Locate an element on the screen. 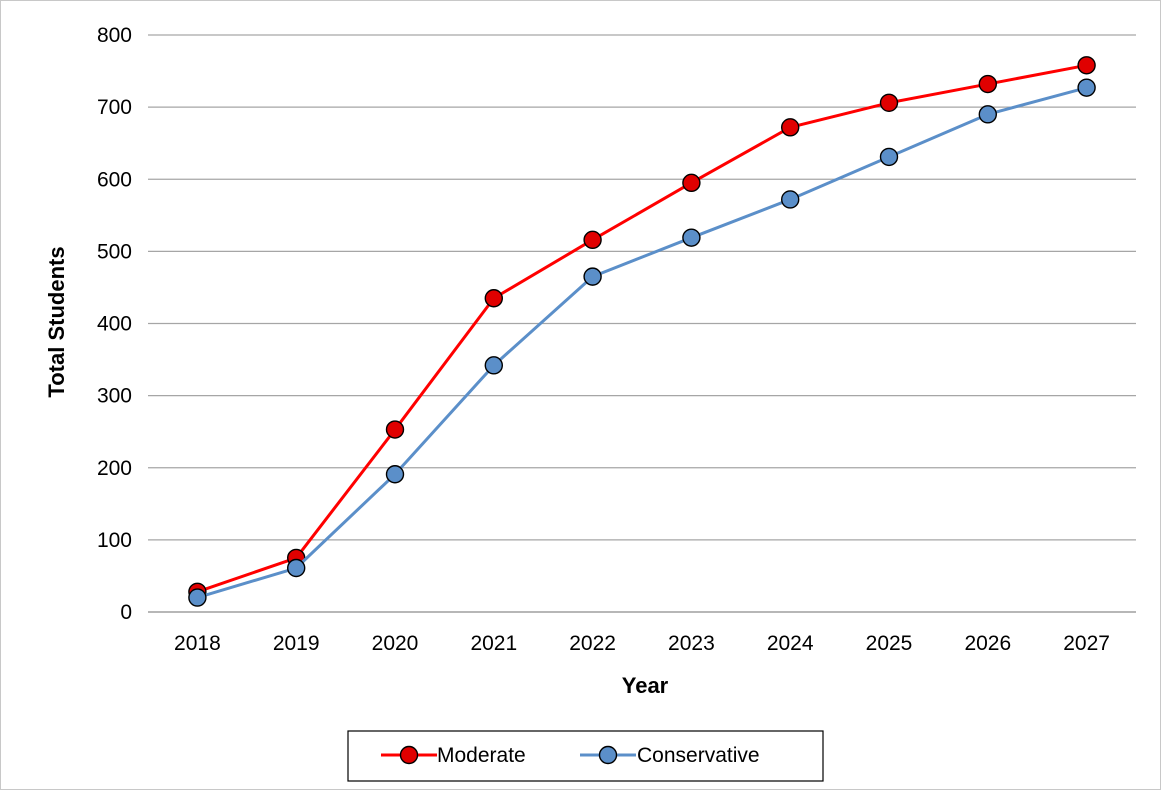 The height and width of the screenshot is (792, 1163). y-tick-label: 700 is located at coordinates (114, 107).